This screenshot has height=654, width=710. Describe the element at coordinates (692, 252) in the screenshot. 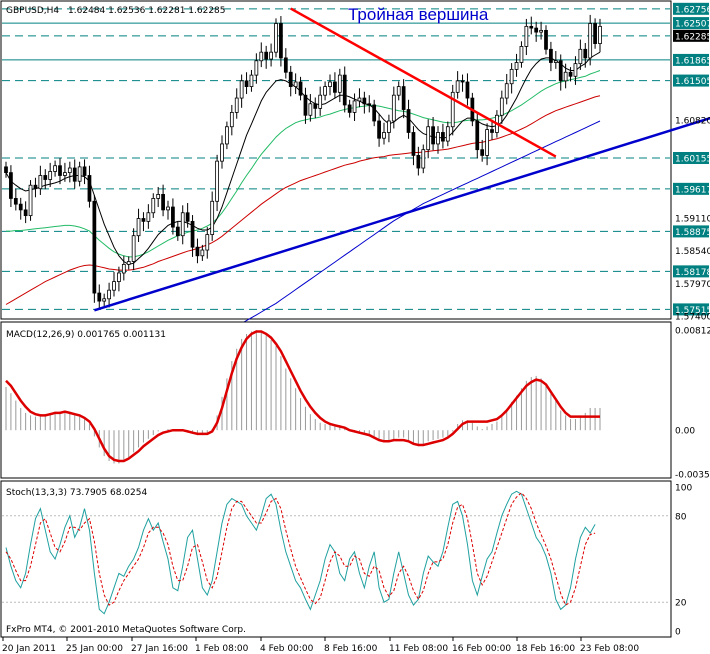

I see `price-tick-label: 1.58540` at that location.